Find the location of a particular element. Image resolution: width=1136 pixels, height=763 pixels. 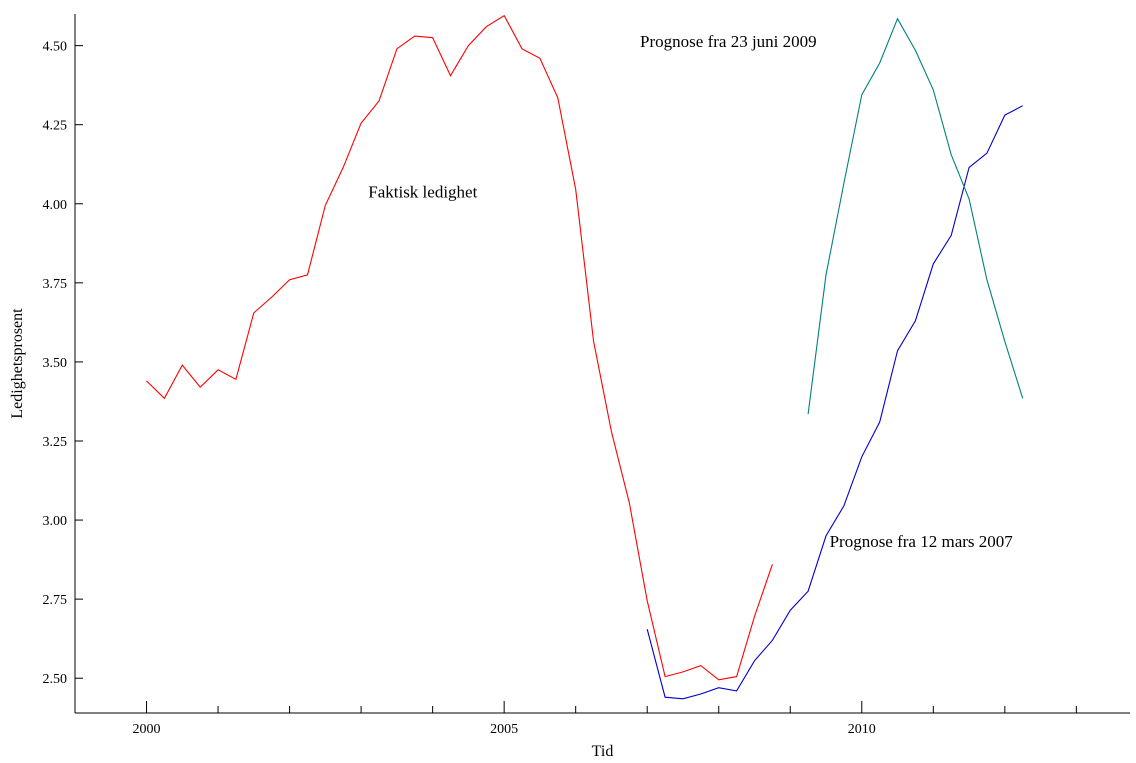

x-axis-title: Tid is located at coordinates (603, 751).